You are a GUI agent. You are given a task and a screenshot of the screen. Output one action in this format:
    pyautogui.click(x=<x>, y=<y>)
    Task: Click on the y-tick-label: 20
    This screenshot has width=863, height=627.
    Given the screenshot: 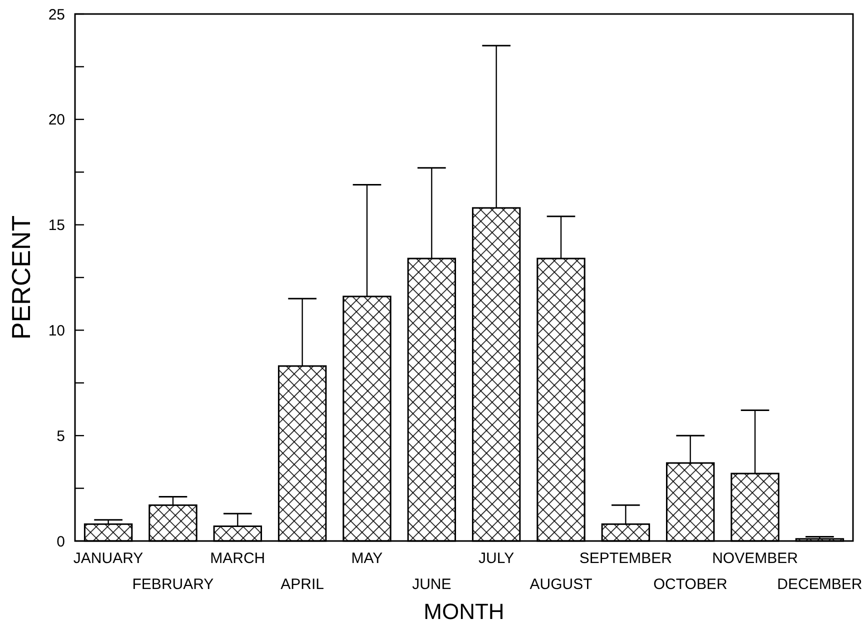 What is the action you would take?
    pyautogui.click(x=56, y=120)
    